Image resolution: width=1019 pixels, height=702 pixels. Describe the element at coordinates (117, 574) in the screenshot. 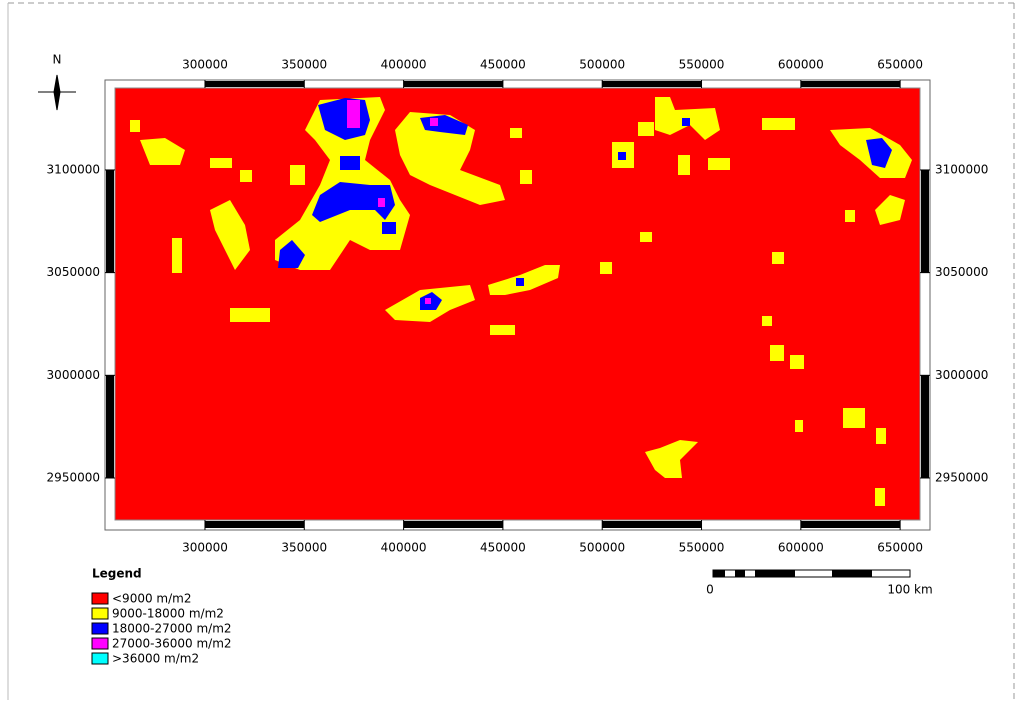

I see `legend-title: Legend` at that location.